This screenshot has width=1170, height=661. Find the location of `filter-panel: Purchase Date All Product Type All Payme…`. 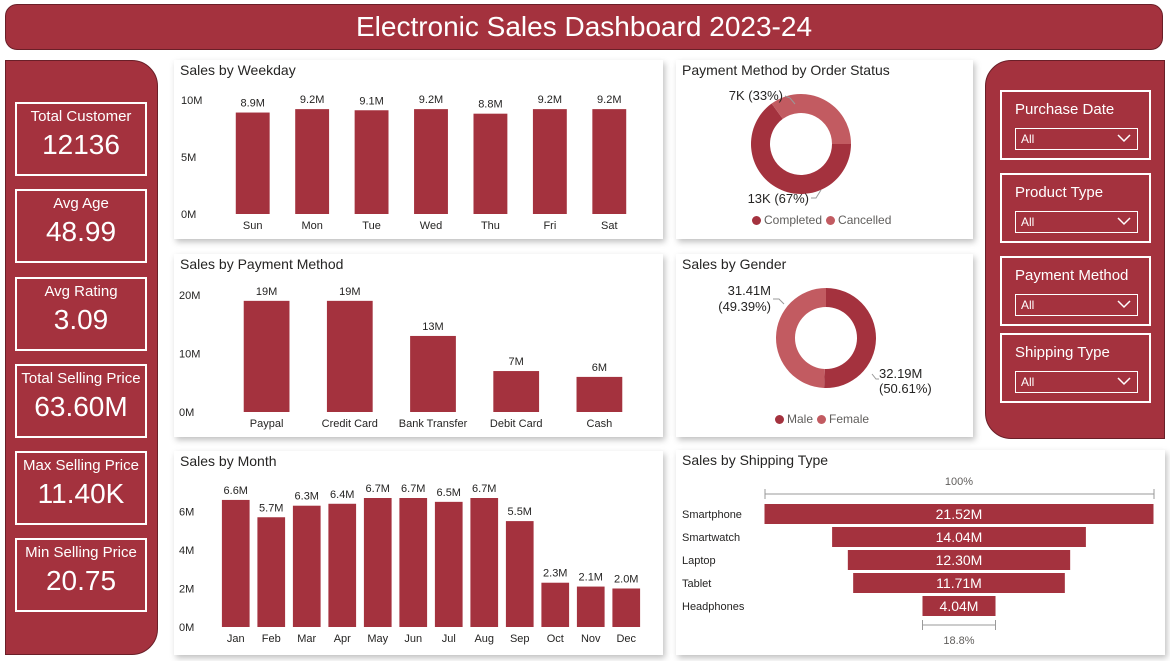

filter-panel: Purchase Date All Product Type All Payme… is located at coordinates (1075, 249).